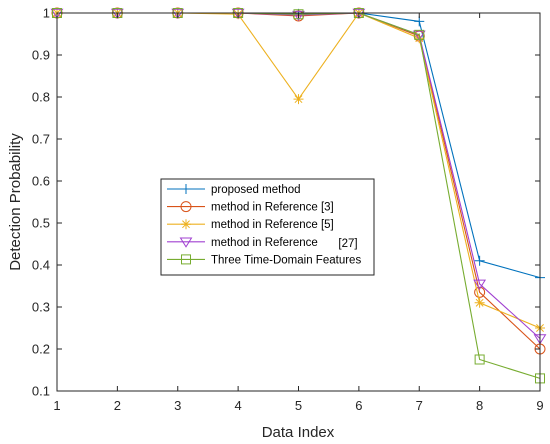 Image resolution: width=550 pixels, height=444 pixels. I want to click on legend-reference-annotation: [27], so click(347, 244).